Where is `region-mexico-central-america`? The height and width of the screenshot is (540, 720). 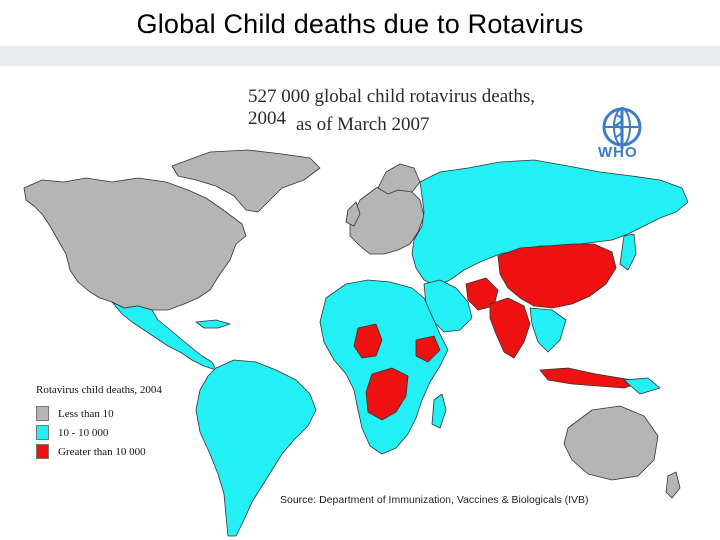 region-mexico-central-america is located at coordinates (164, 336).